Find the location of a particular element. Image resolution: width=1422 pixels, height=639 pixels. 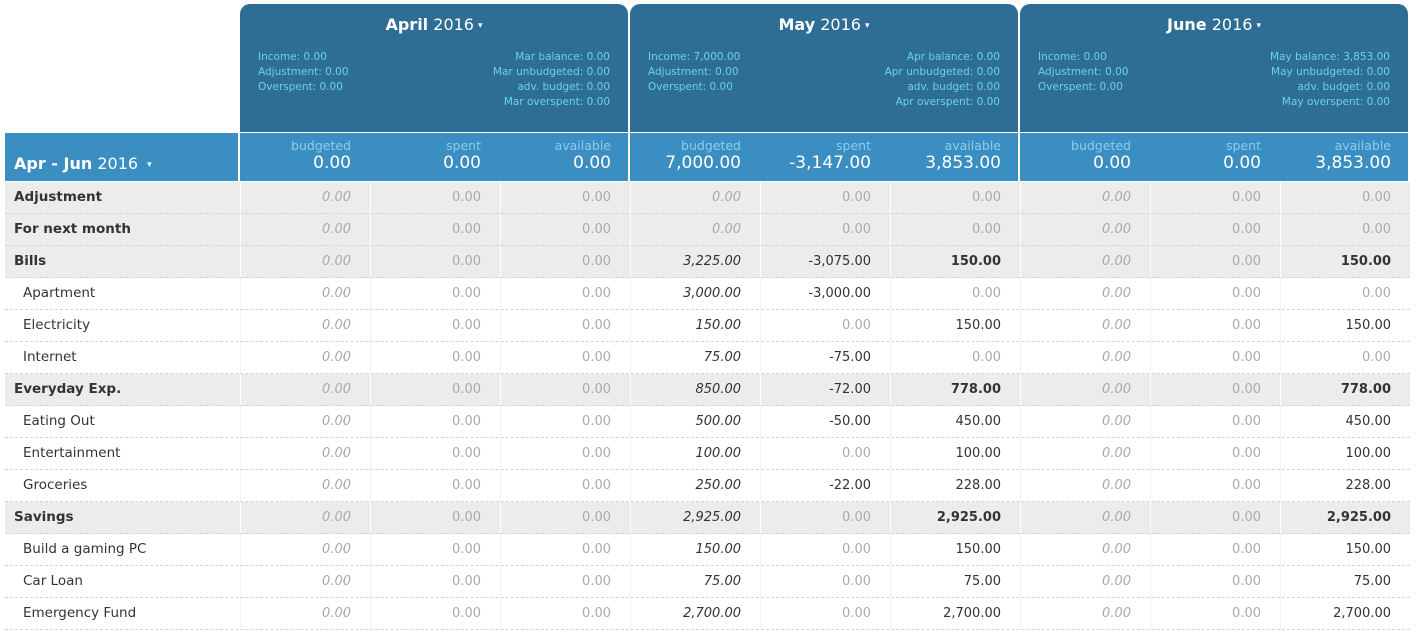

total-spent: spent 0.00 is located at coordinates (434, 157).